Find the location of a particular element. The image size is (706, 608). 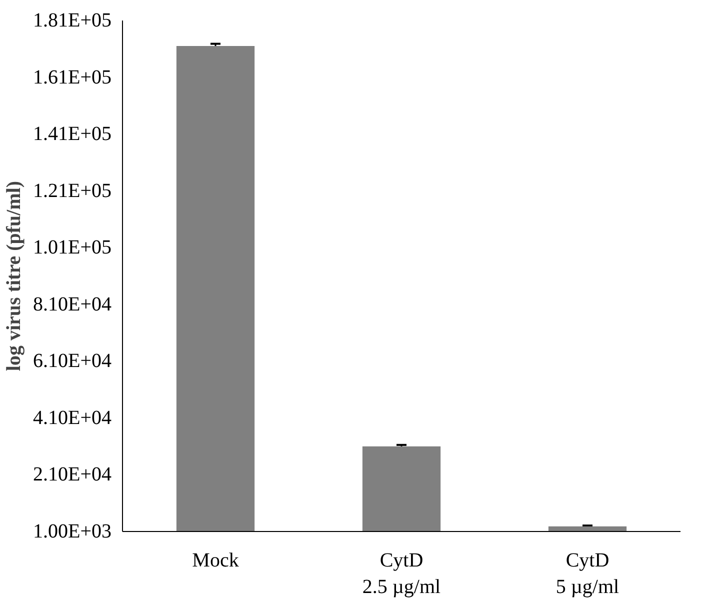

y-tick-label: 6.10E+04 is located at coordinates (72, 361).